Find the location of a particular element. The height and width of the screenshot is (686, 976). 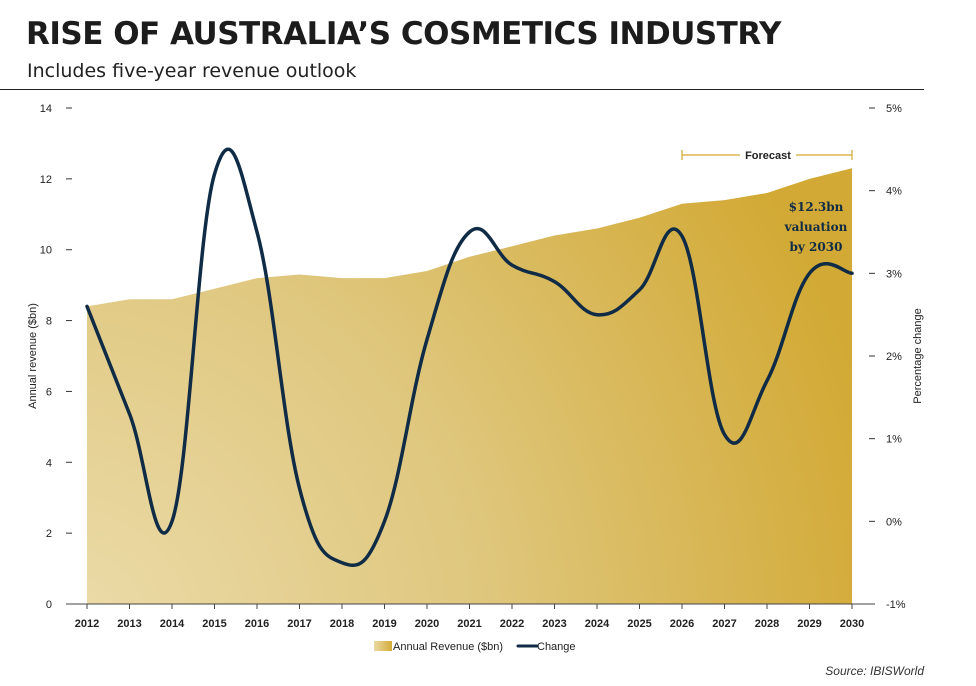

x-tick-label: 2015 is located at coordinates (214, 624).